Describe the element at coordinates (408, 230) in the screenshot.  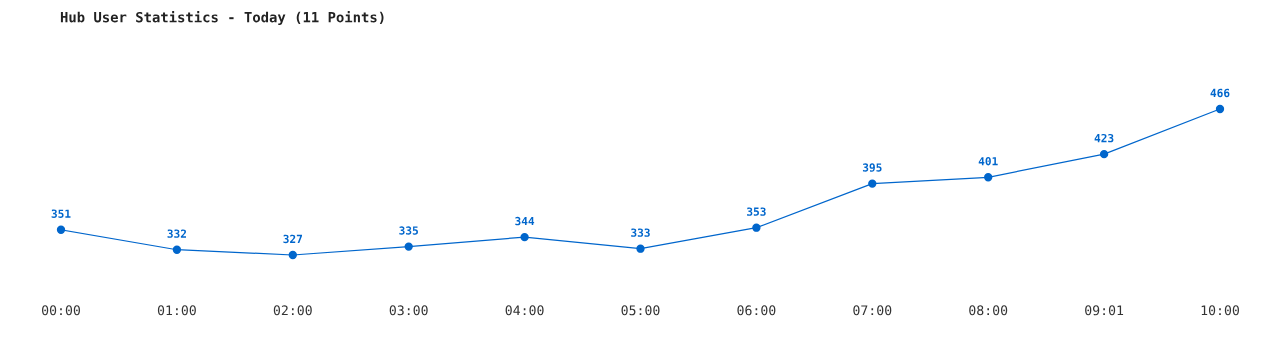
I see `data-label: 335` at that location.